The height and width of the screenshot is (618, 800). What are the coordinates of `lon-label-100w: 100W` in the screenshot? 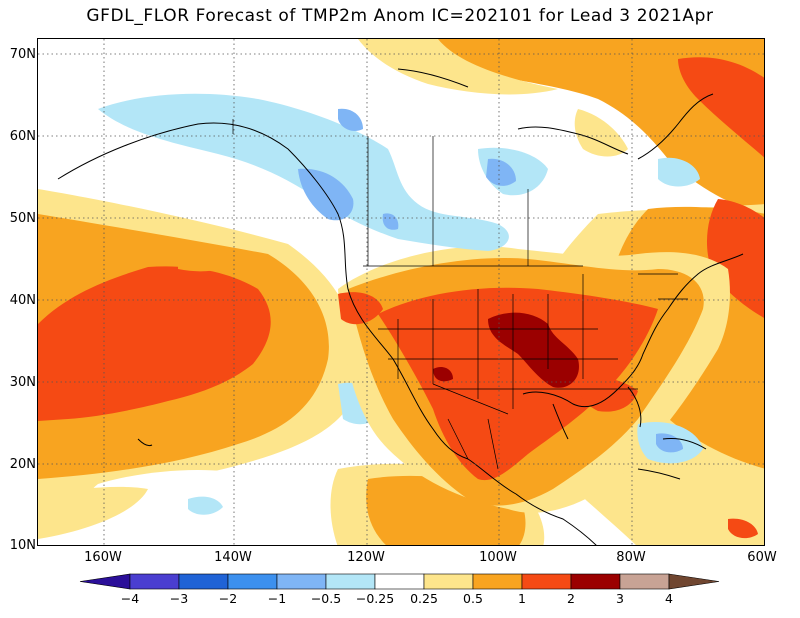 It's located at (498, 557).